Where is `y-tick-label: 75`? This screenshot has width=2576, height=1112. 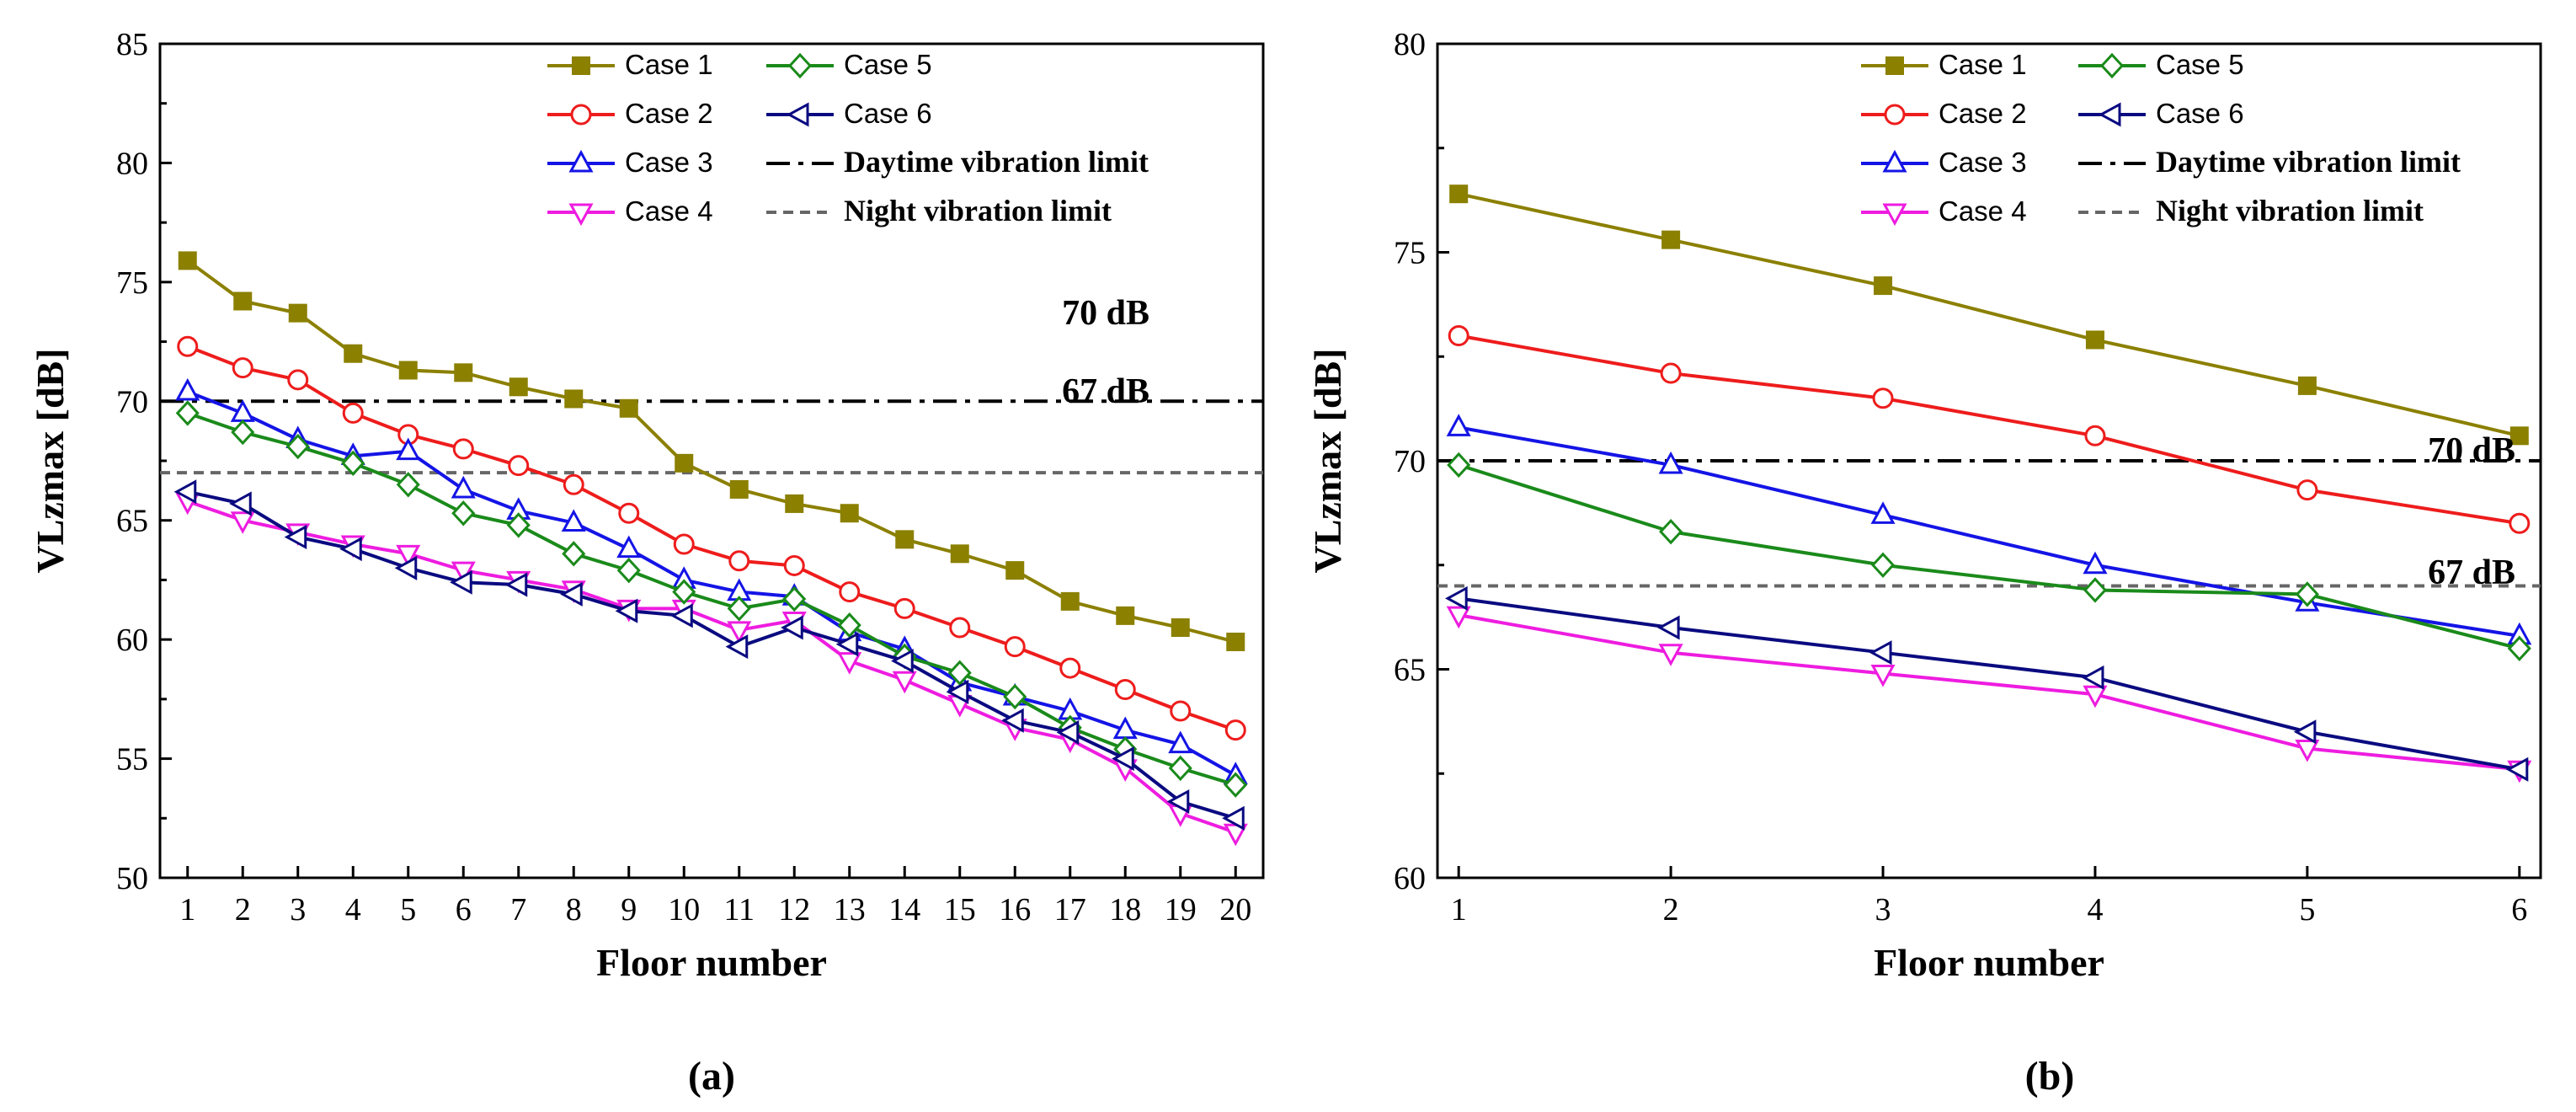 y-tick-label: 75 is located at coordinates (132, 283).